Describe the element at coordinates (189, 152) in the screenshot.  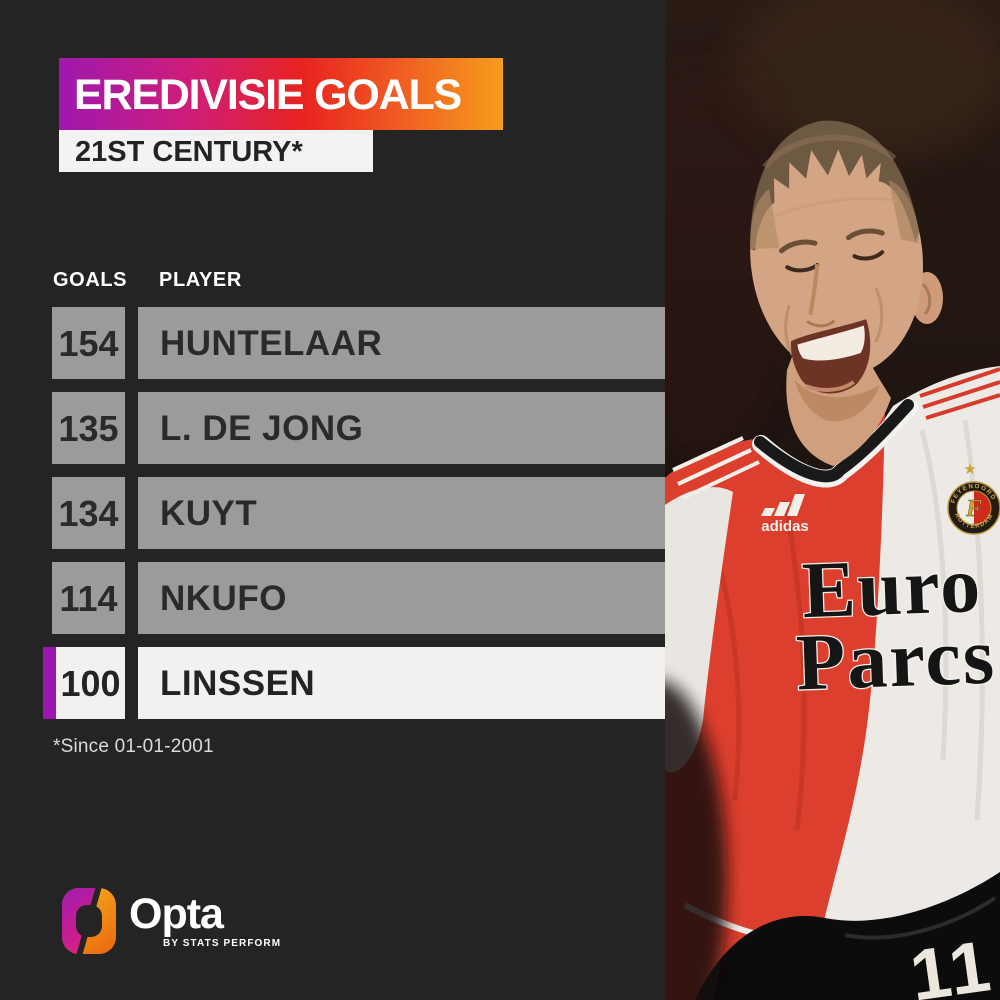
I see `page-subtitle: 21ST CENTURY*` at that location.